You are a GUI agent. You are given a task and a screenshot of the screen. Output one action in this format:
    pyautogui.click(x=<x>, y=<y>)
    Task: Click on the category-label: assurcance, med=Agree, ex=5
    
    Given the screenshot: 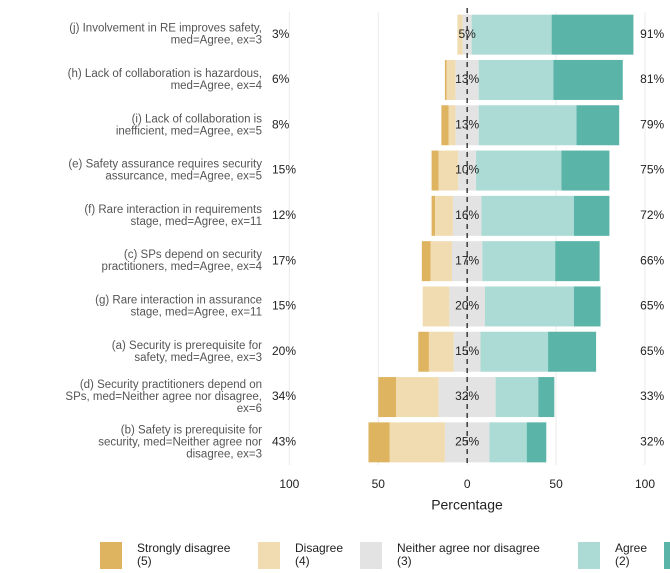 What is the action you would take?
    pyautogui.click(x=183, y=177)
    